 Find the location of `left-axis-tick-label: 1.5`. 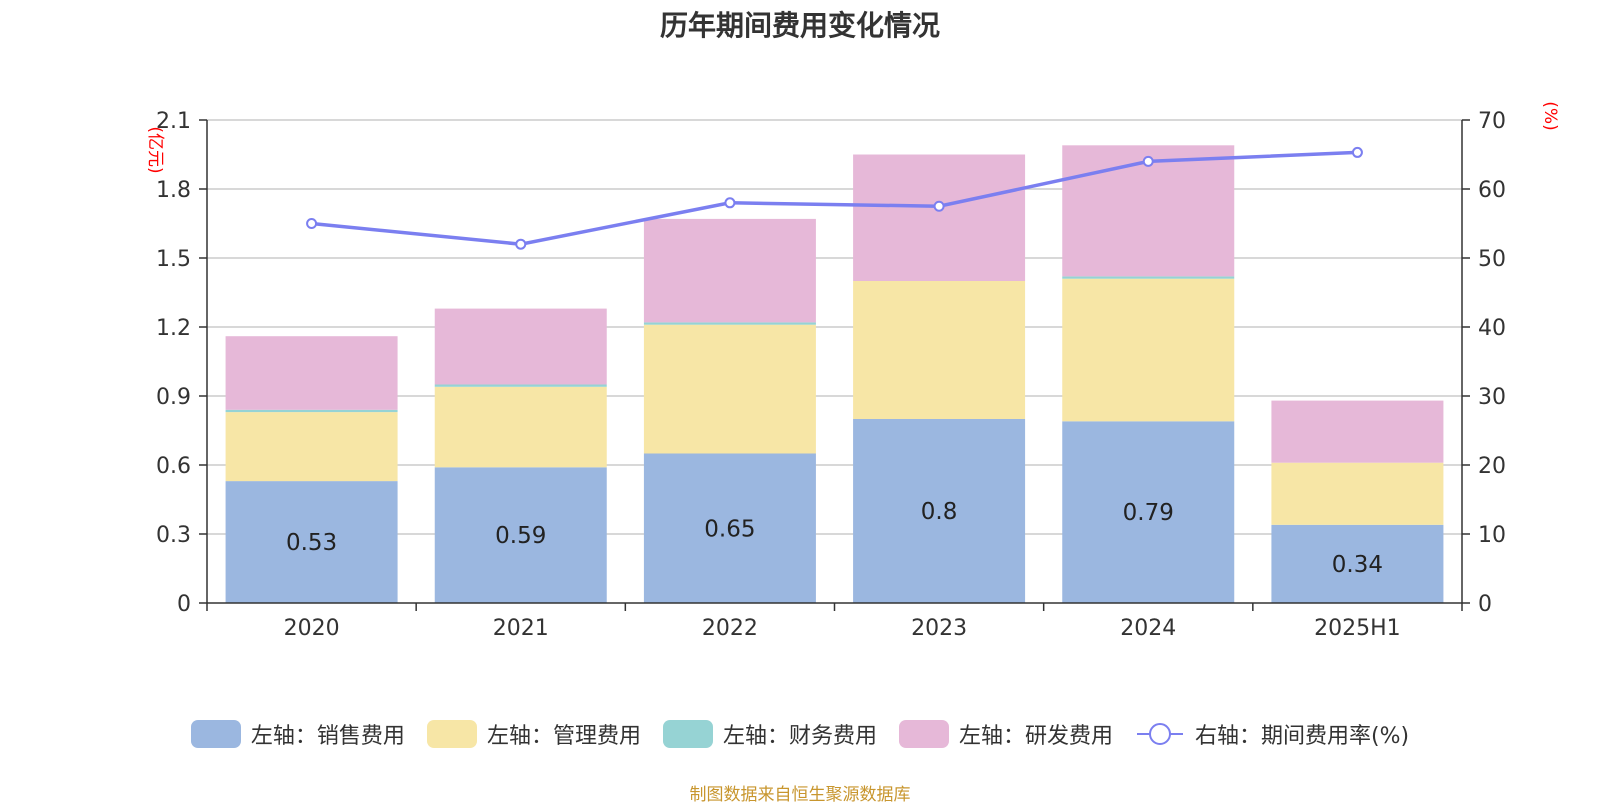

left-axis-tick-label: 1.5 is located at coordinates (173, 259).